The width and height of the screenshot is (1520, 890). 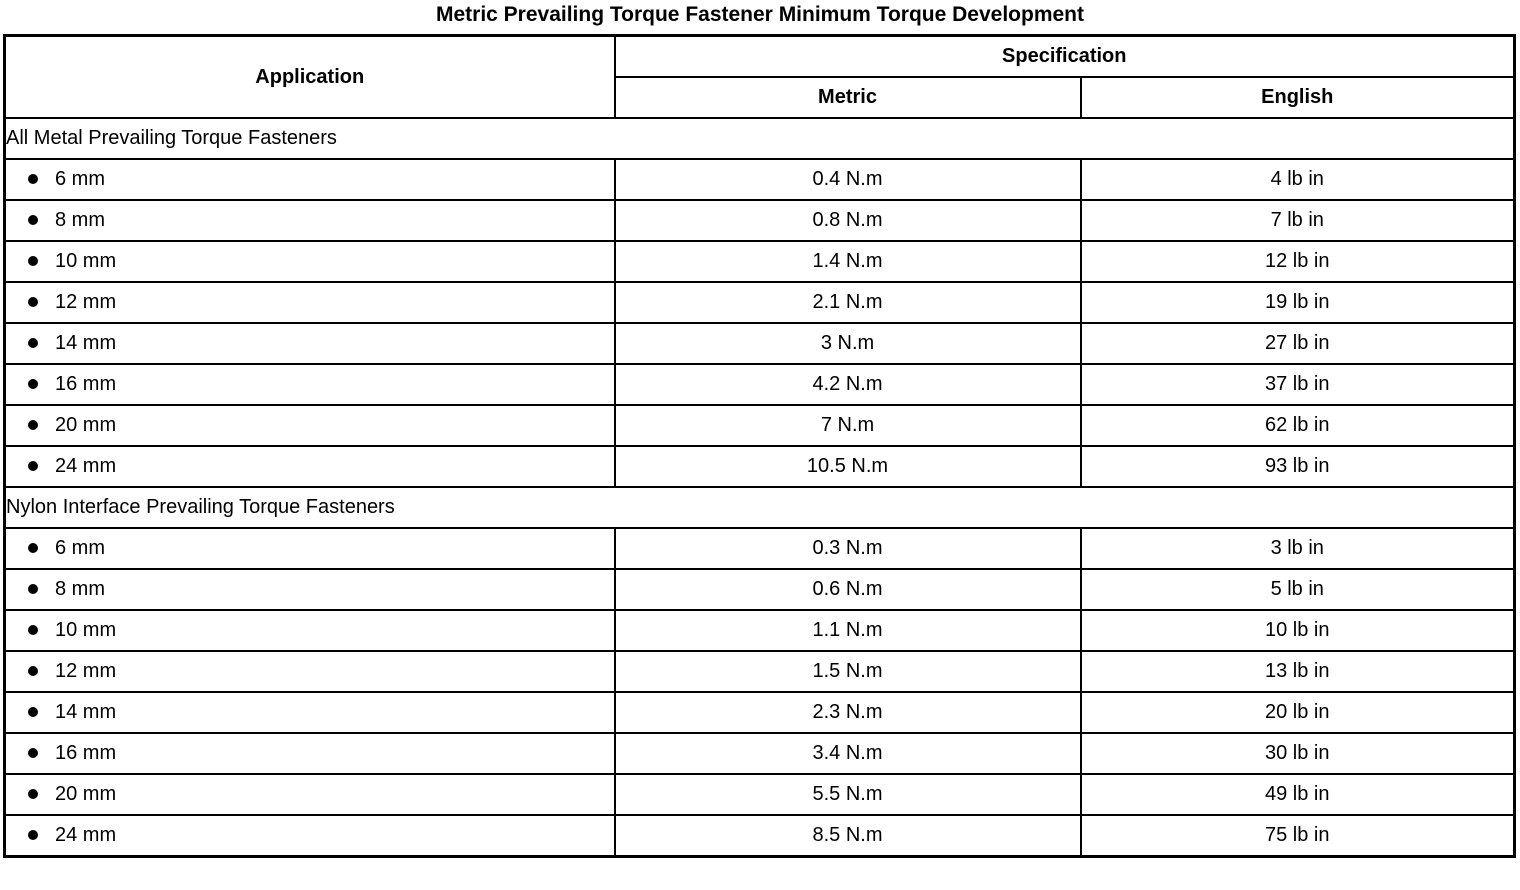 I want to click on table-row: 6 mm 0.4 N.m 4 lb in, so click(x=759, y=179).